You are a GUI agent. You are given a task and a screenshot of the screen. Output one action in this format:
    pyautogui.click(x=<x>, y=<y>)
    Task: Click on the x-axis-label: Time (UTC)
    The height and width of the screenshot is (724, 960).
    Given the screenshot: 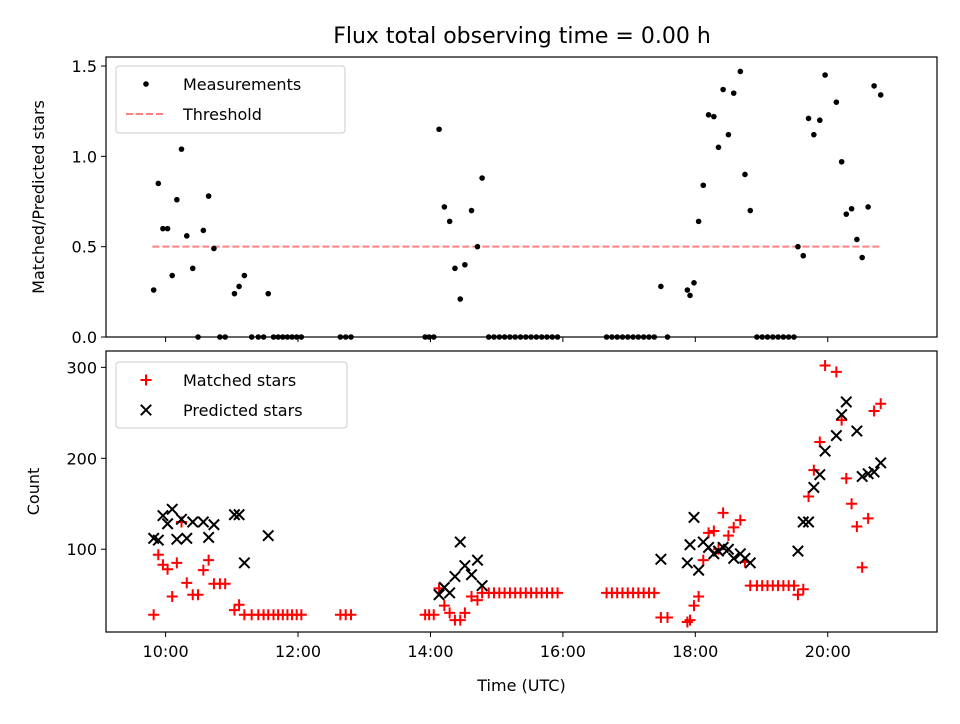 What is the action you would take?
    pyautogui.click(x=520, y=685)
    